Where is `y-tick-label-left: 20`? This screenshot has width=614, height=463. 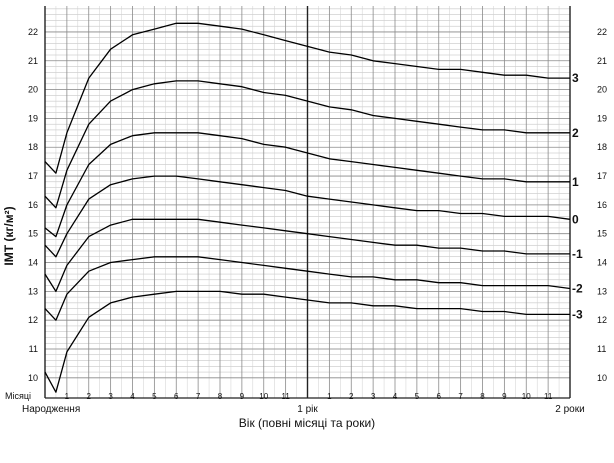 y-tick-label-left: 20 is located at coordinates (33, 90).